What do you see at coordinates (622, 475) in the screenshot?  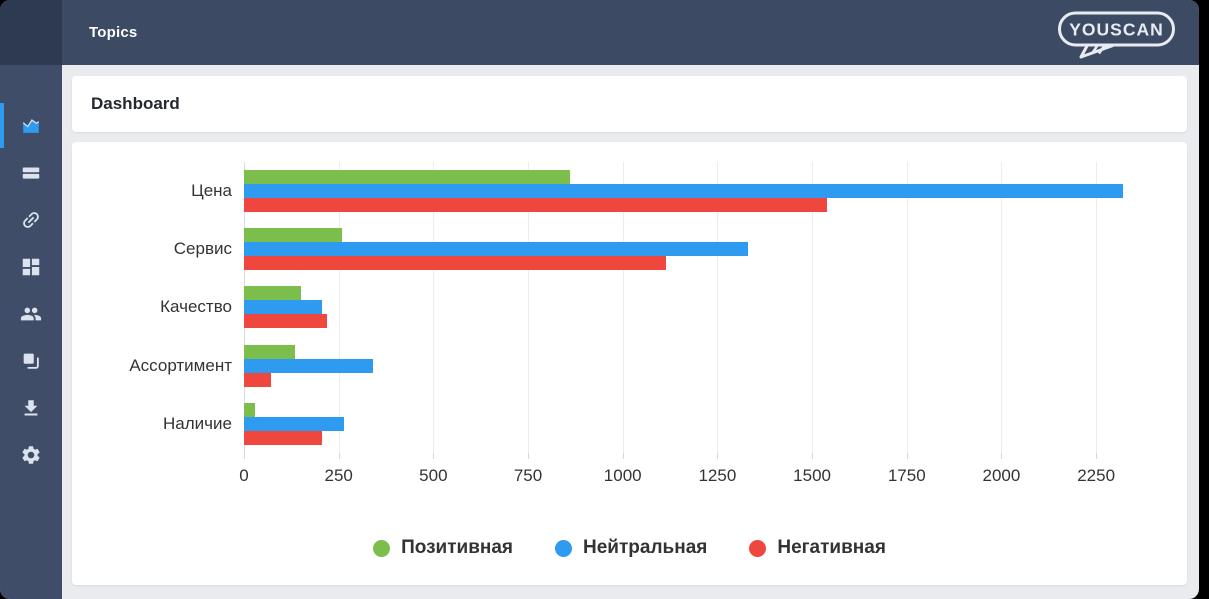 I see `x-tick-label: 1000` at bounding box center [622, 475].